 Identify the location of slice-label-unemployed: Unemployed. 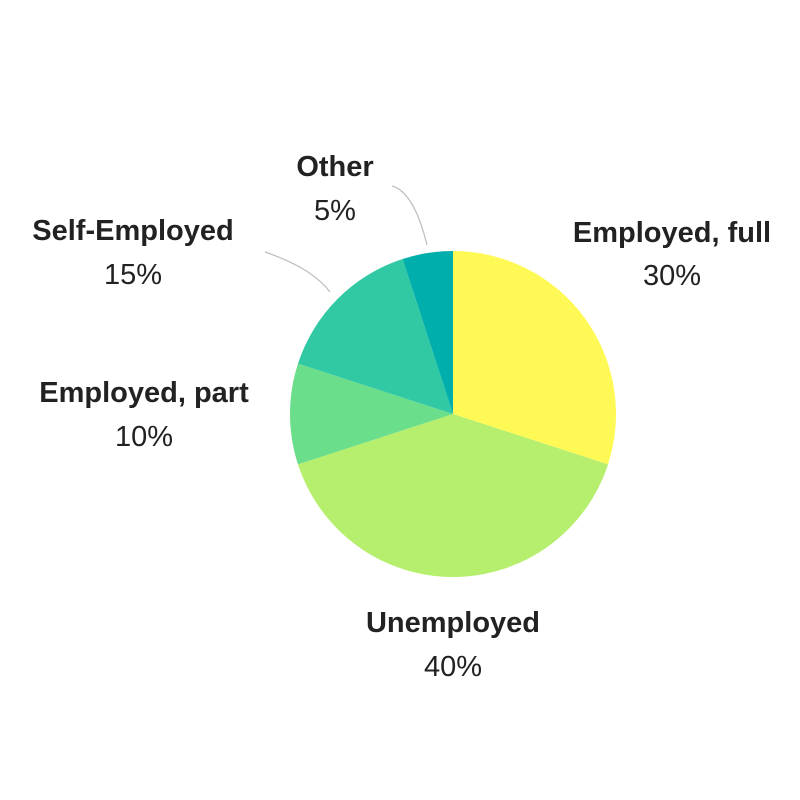
(453, 623).